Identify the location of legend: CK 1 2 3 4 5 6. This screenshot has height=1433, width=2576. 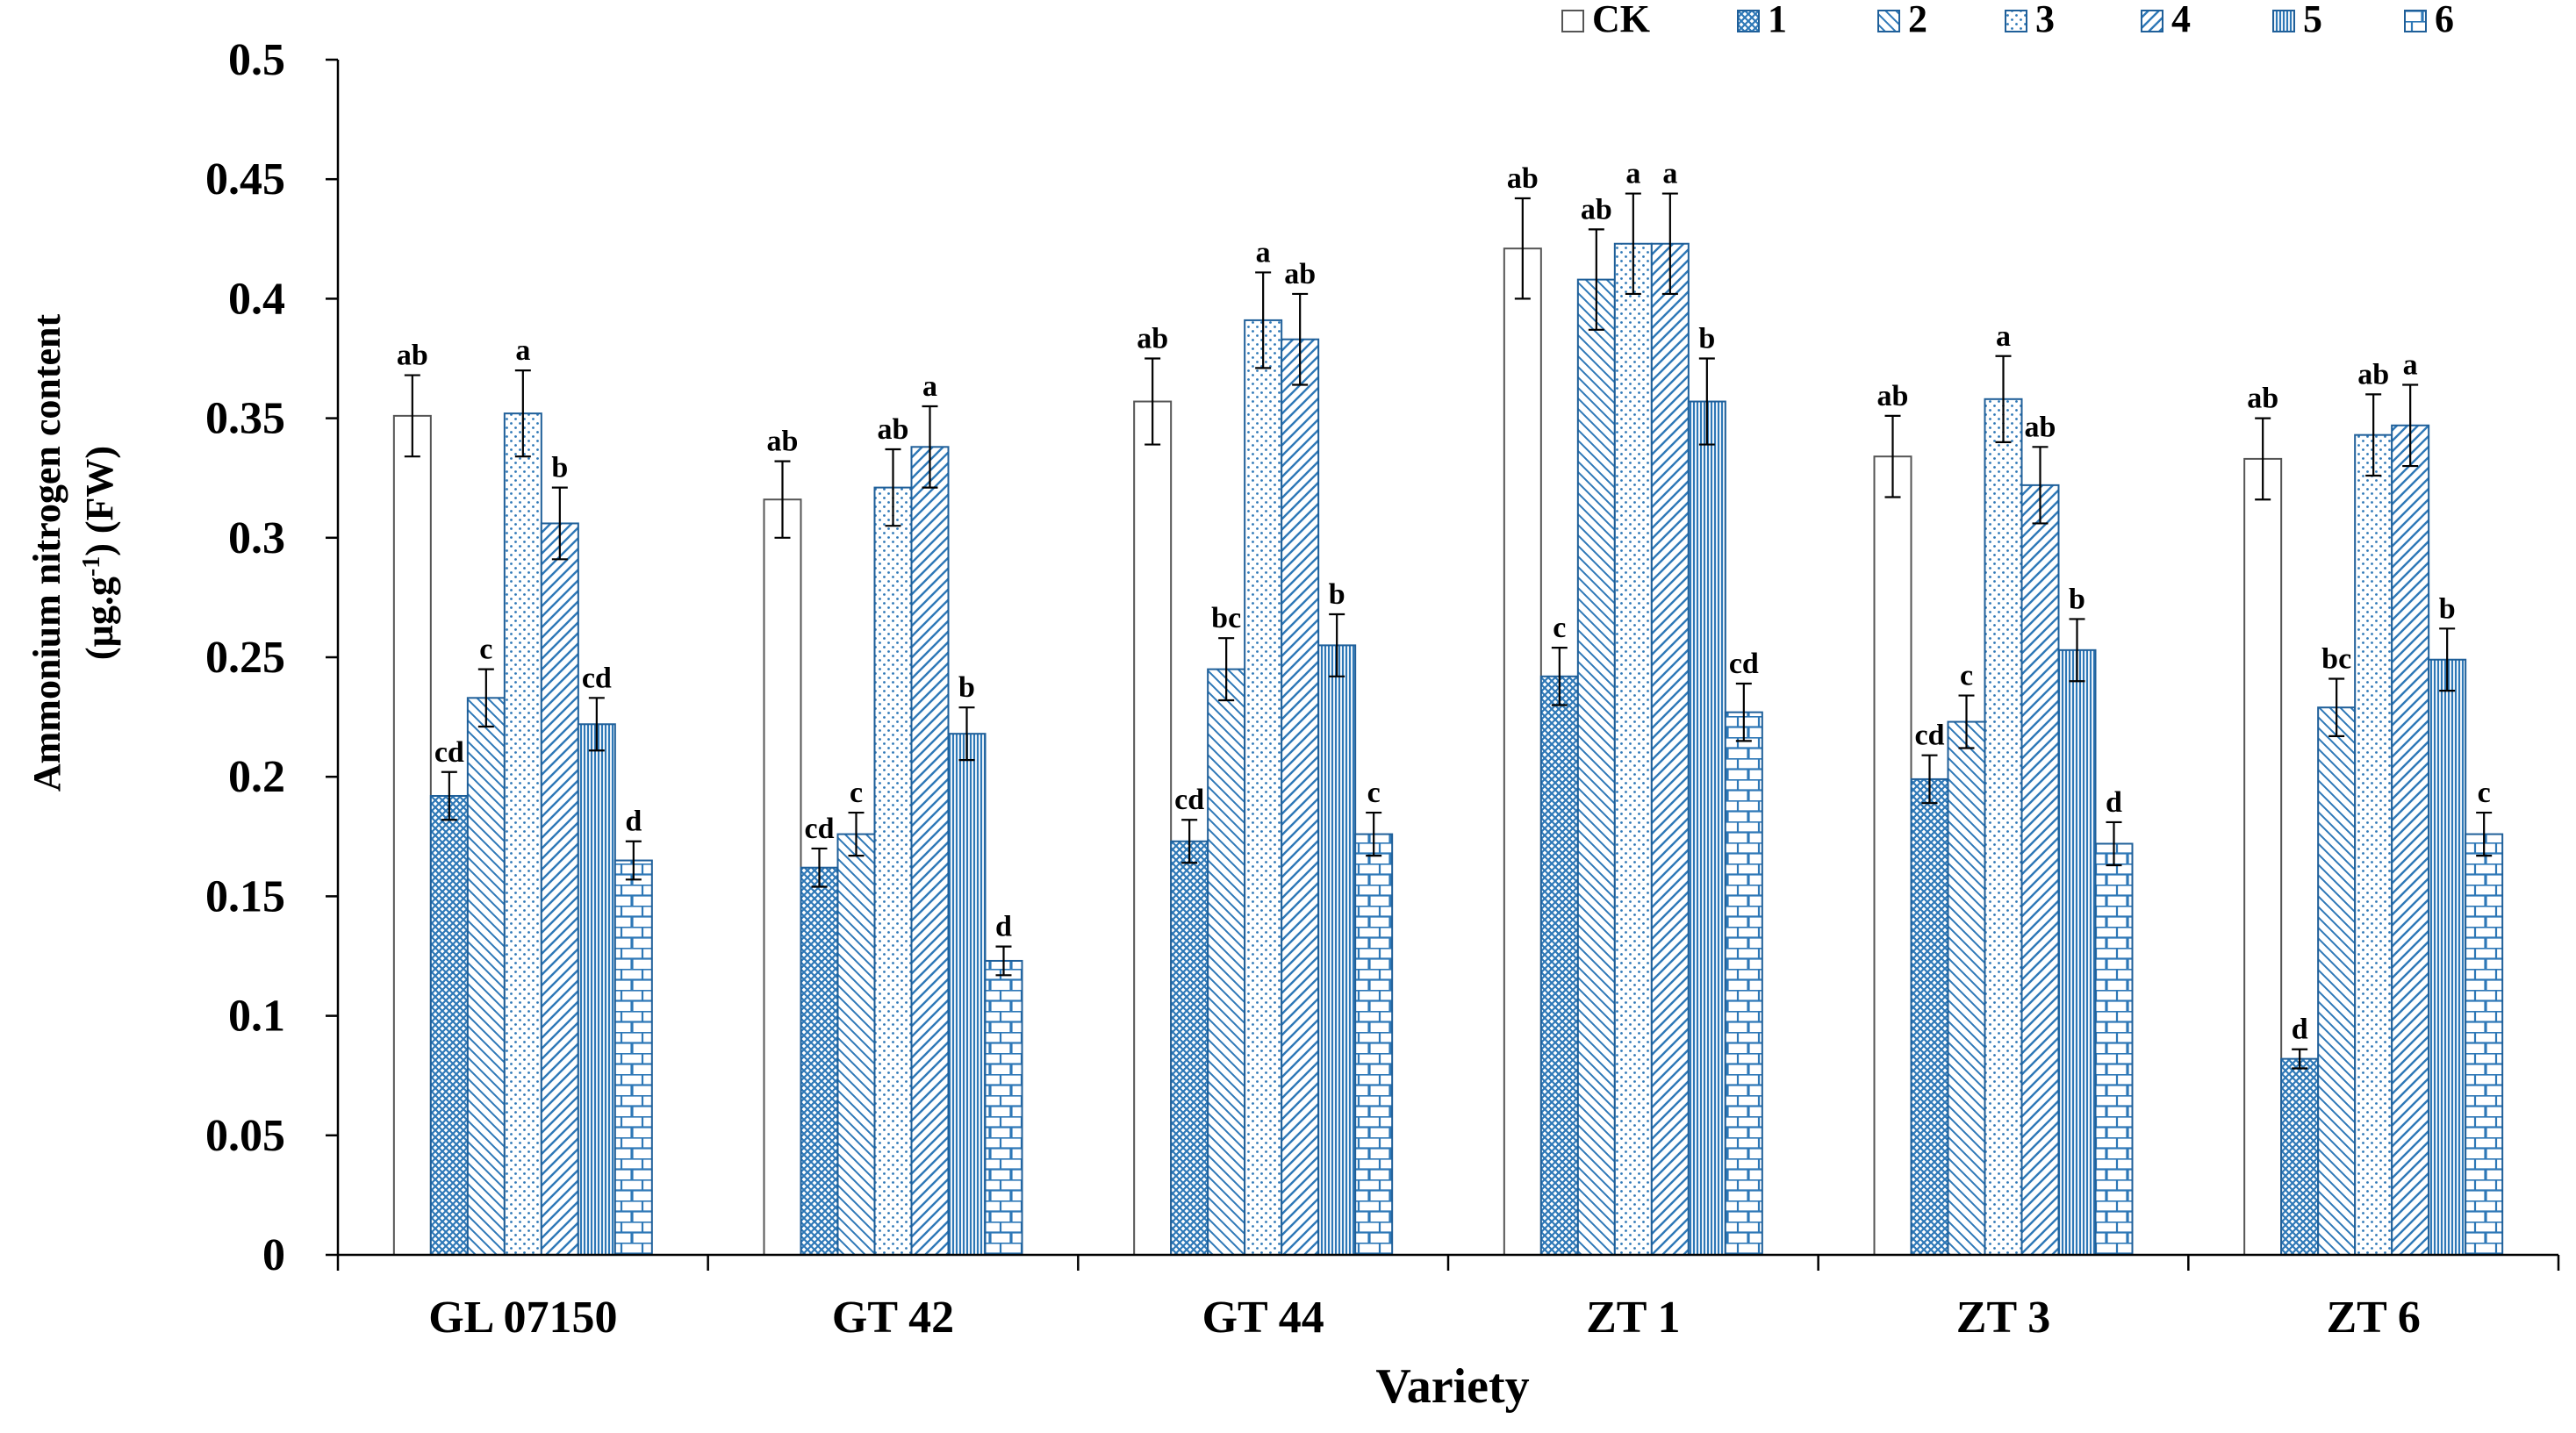
(2007, 20).